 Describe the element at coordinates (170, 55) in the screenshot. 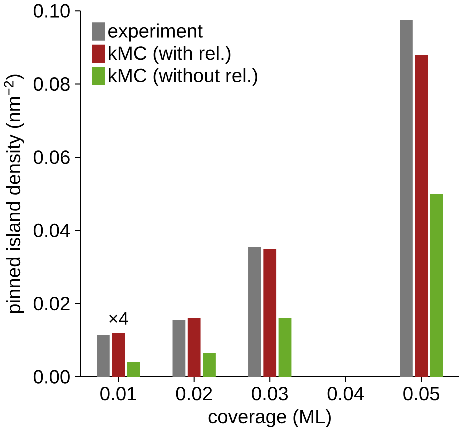

I see `legend-label: kMC (with rel.)` at that location.